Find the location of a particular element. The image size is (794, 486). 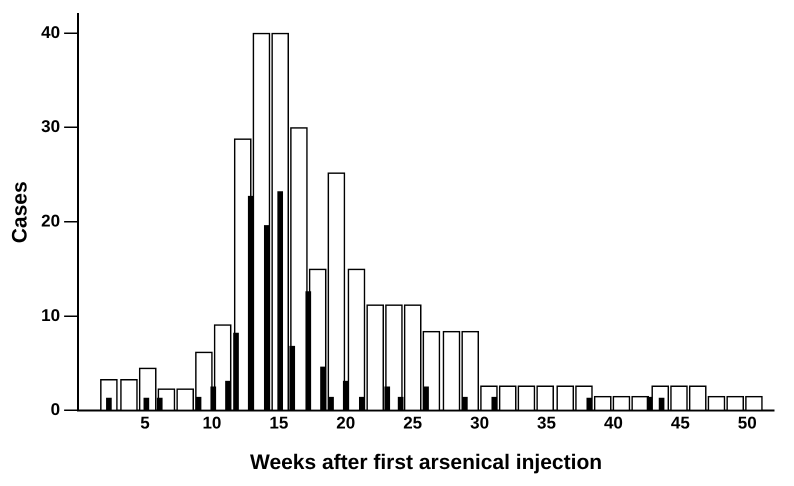

x-tick-label: 45 is located at coordinates (680, 422).